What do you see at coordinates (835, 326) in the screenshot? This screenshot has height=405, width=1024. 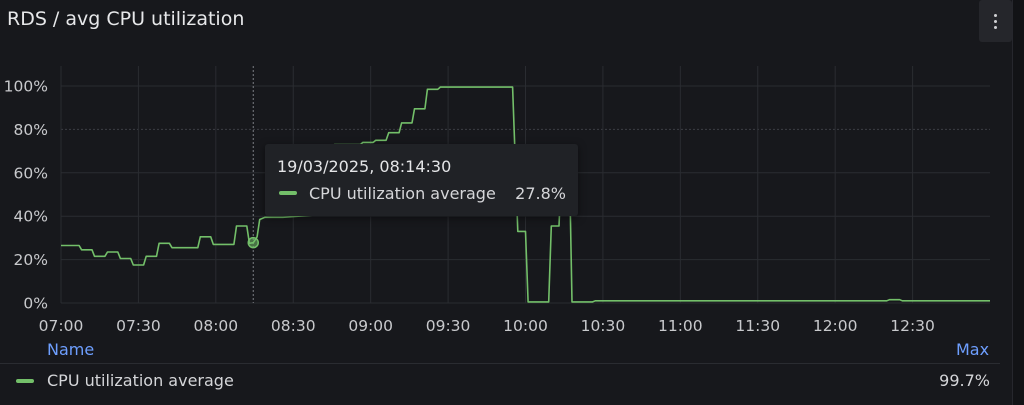 I see `x-tick-label: 12:00` at bounding box center [835, 326].